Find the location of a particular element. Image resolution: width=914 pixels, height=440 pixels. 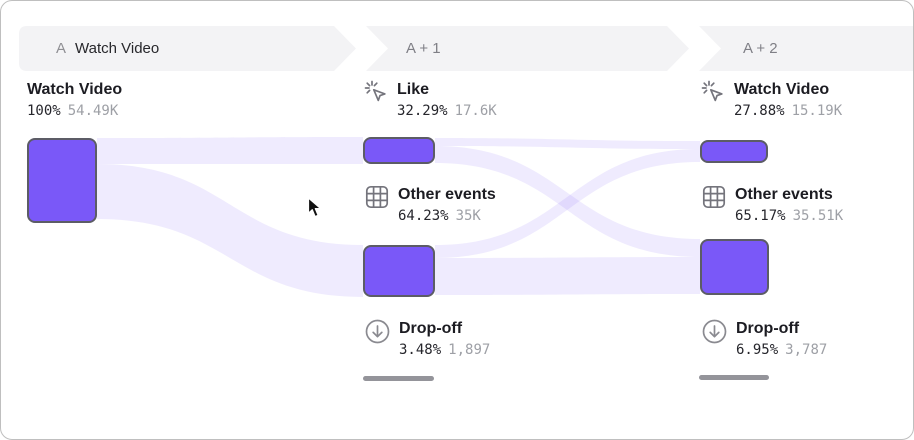

percent-value: 65.17% is located at coordinates (760, 216).